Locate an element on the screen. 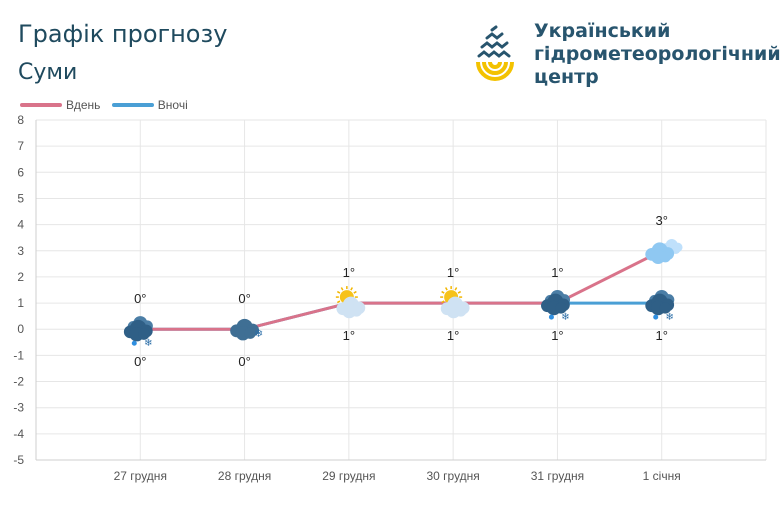 This screenshot has height=523, width=782. y-tick-label: 6 is located at coordinates (20, 172).